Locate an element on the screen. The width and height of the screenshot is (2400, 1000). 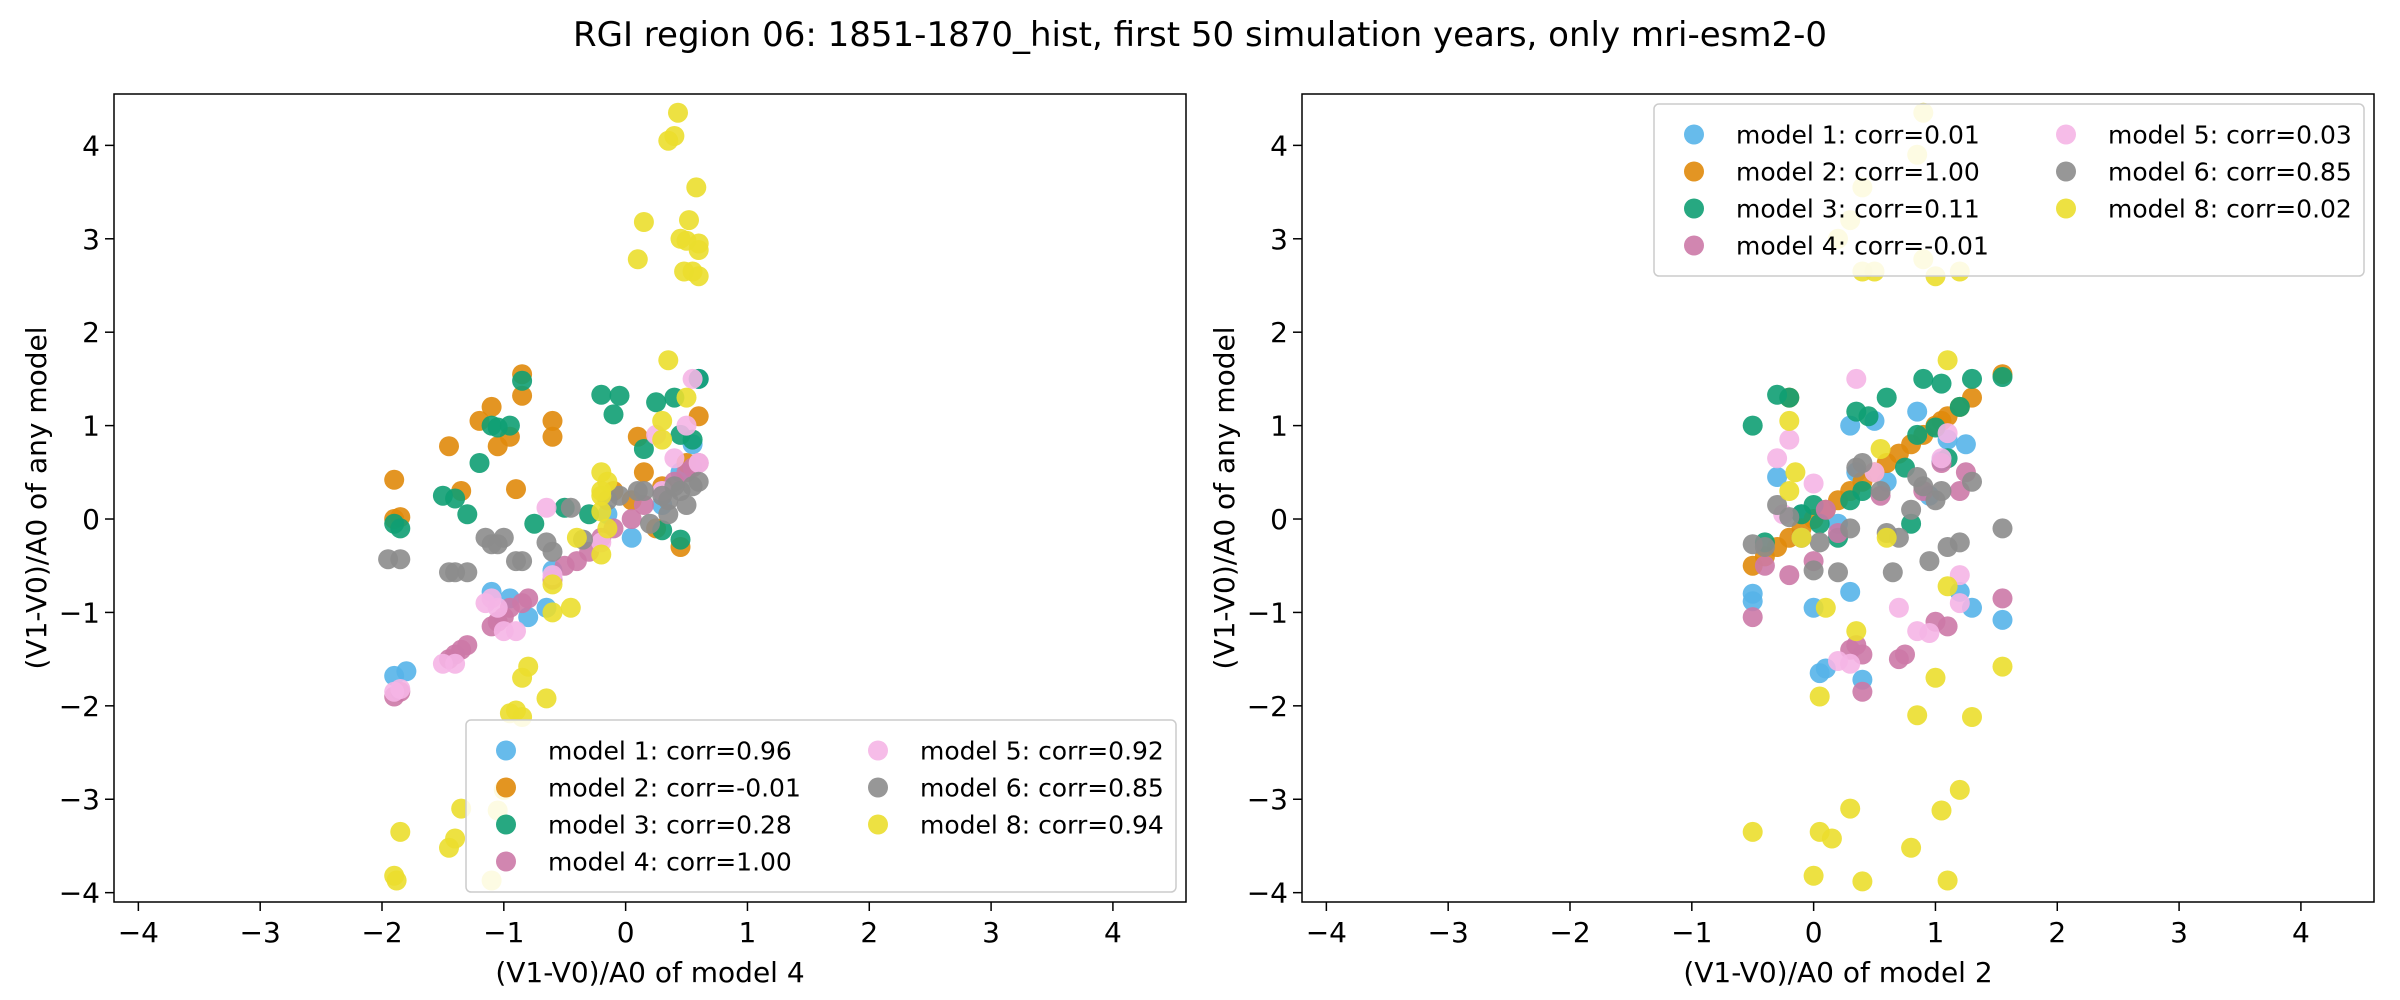
right-y-axis-label: (V1-V0)/A0 of any model is located at coordinates (1224, 498).